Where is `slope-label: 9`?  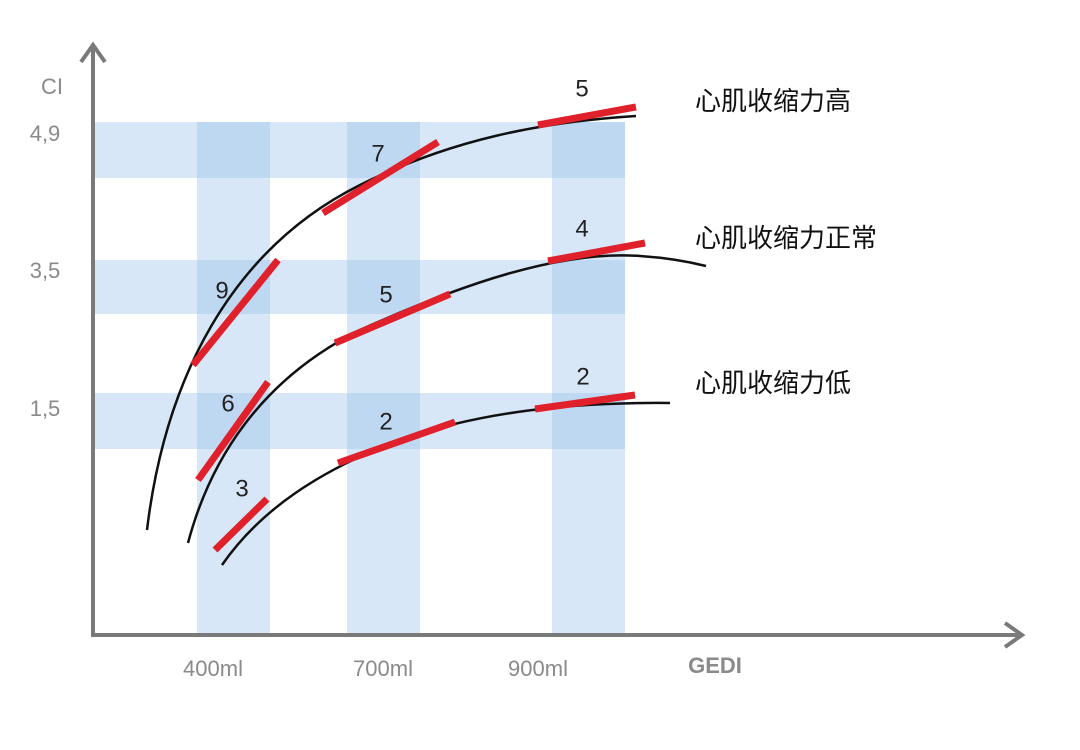
slope-label: 9 is located at coordinates (221, 290).